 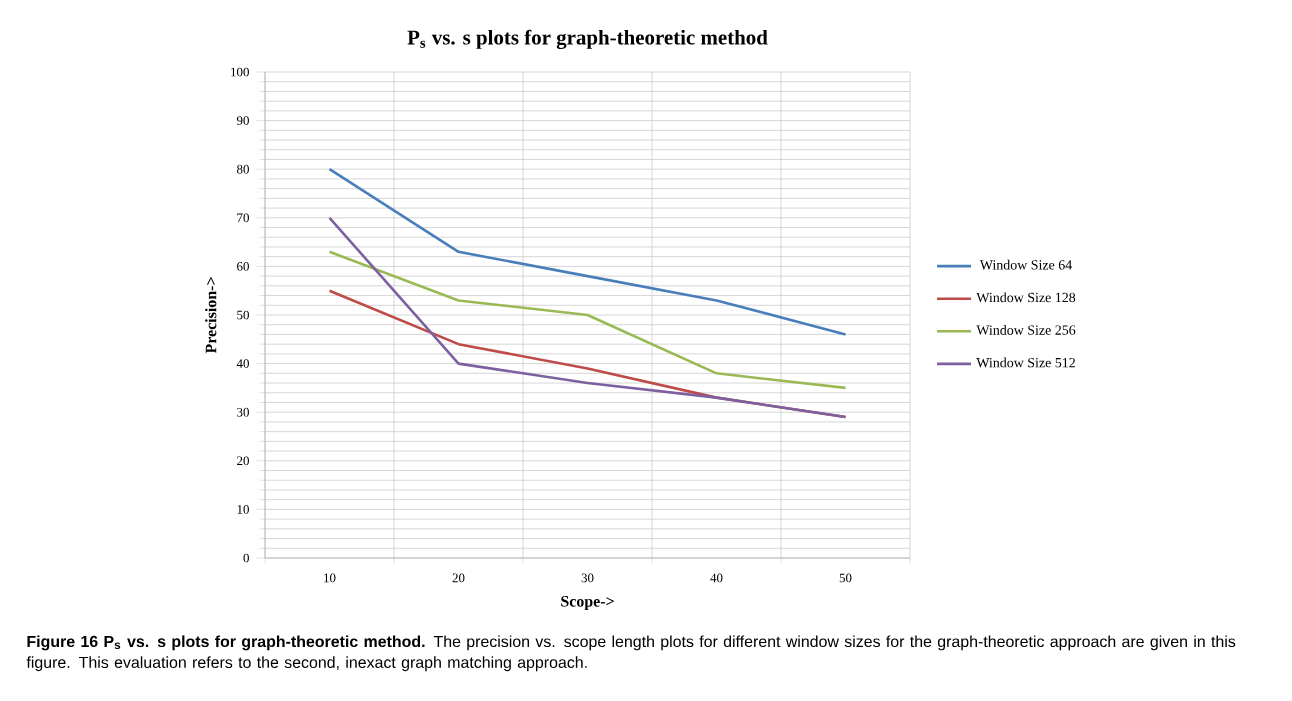 I want to click on y-tick-label: 20, so click(x=243, y=461).